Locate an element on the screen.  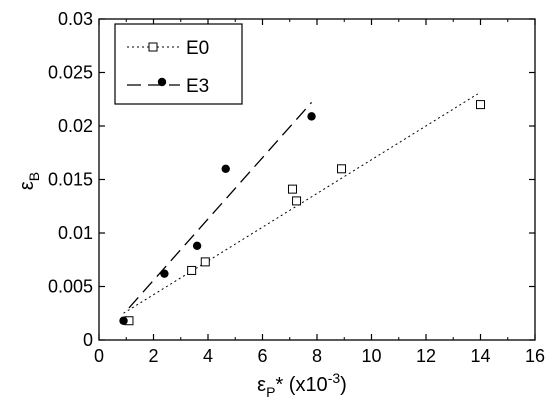
legend-e3-label: E3 is located at coordinates (197, 86).